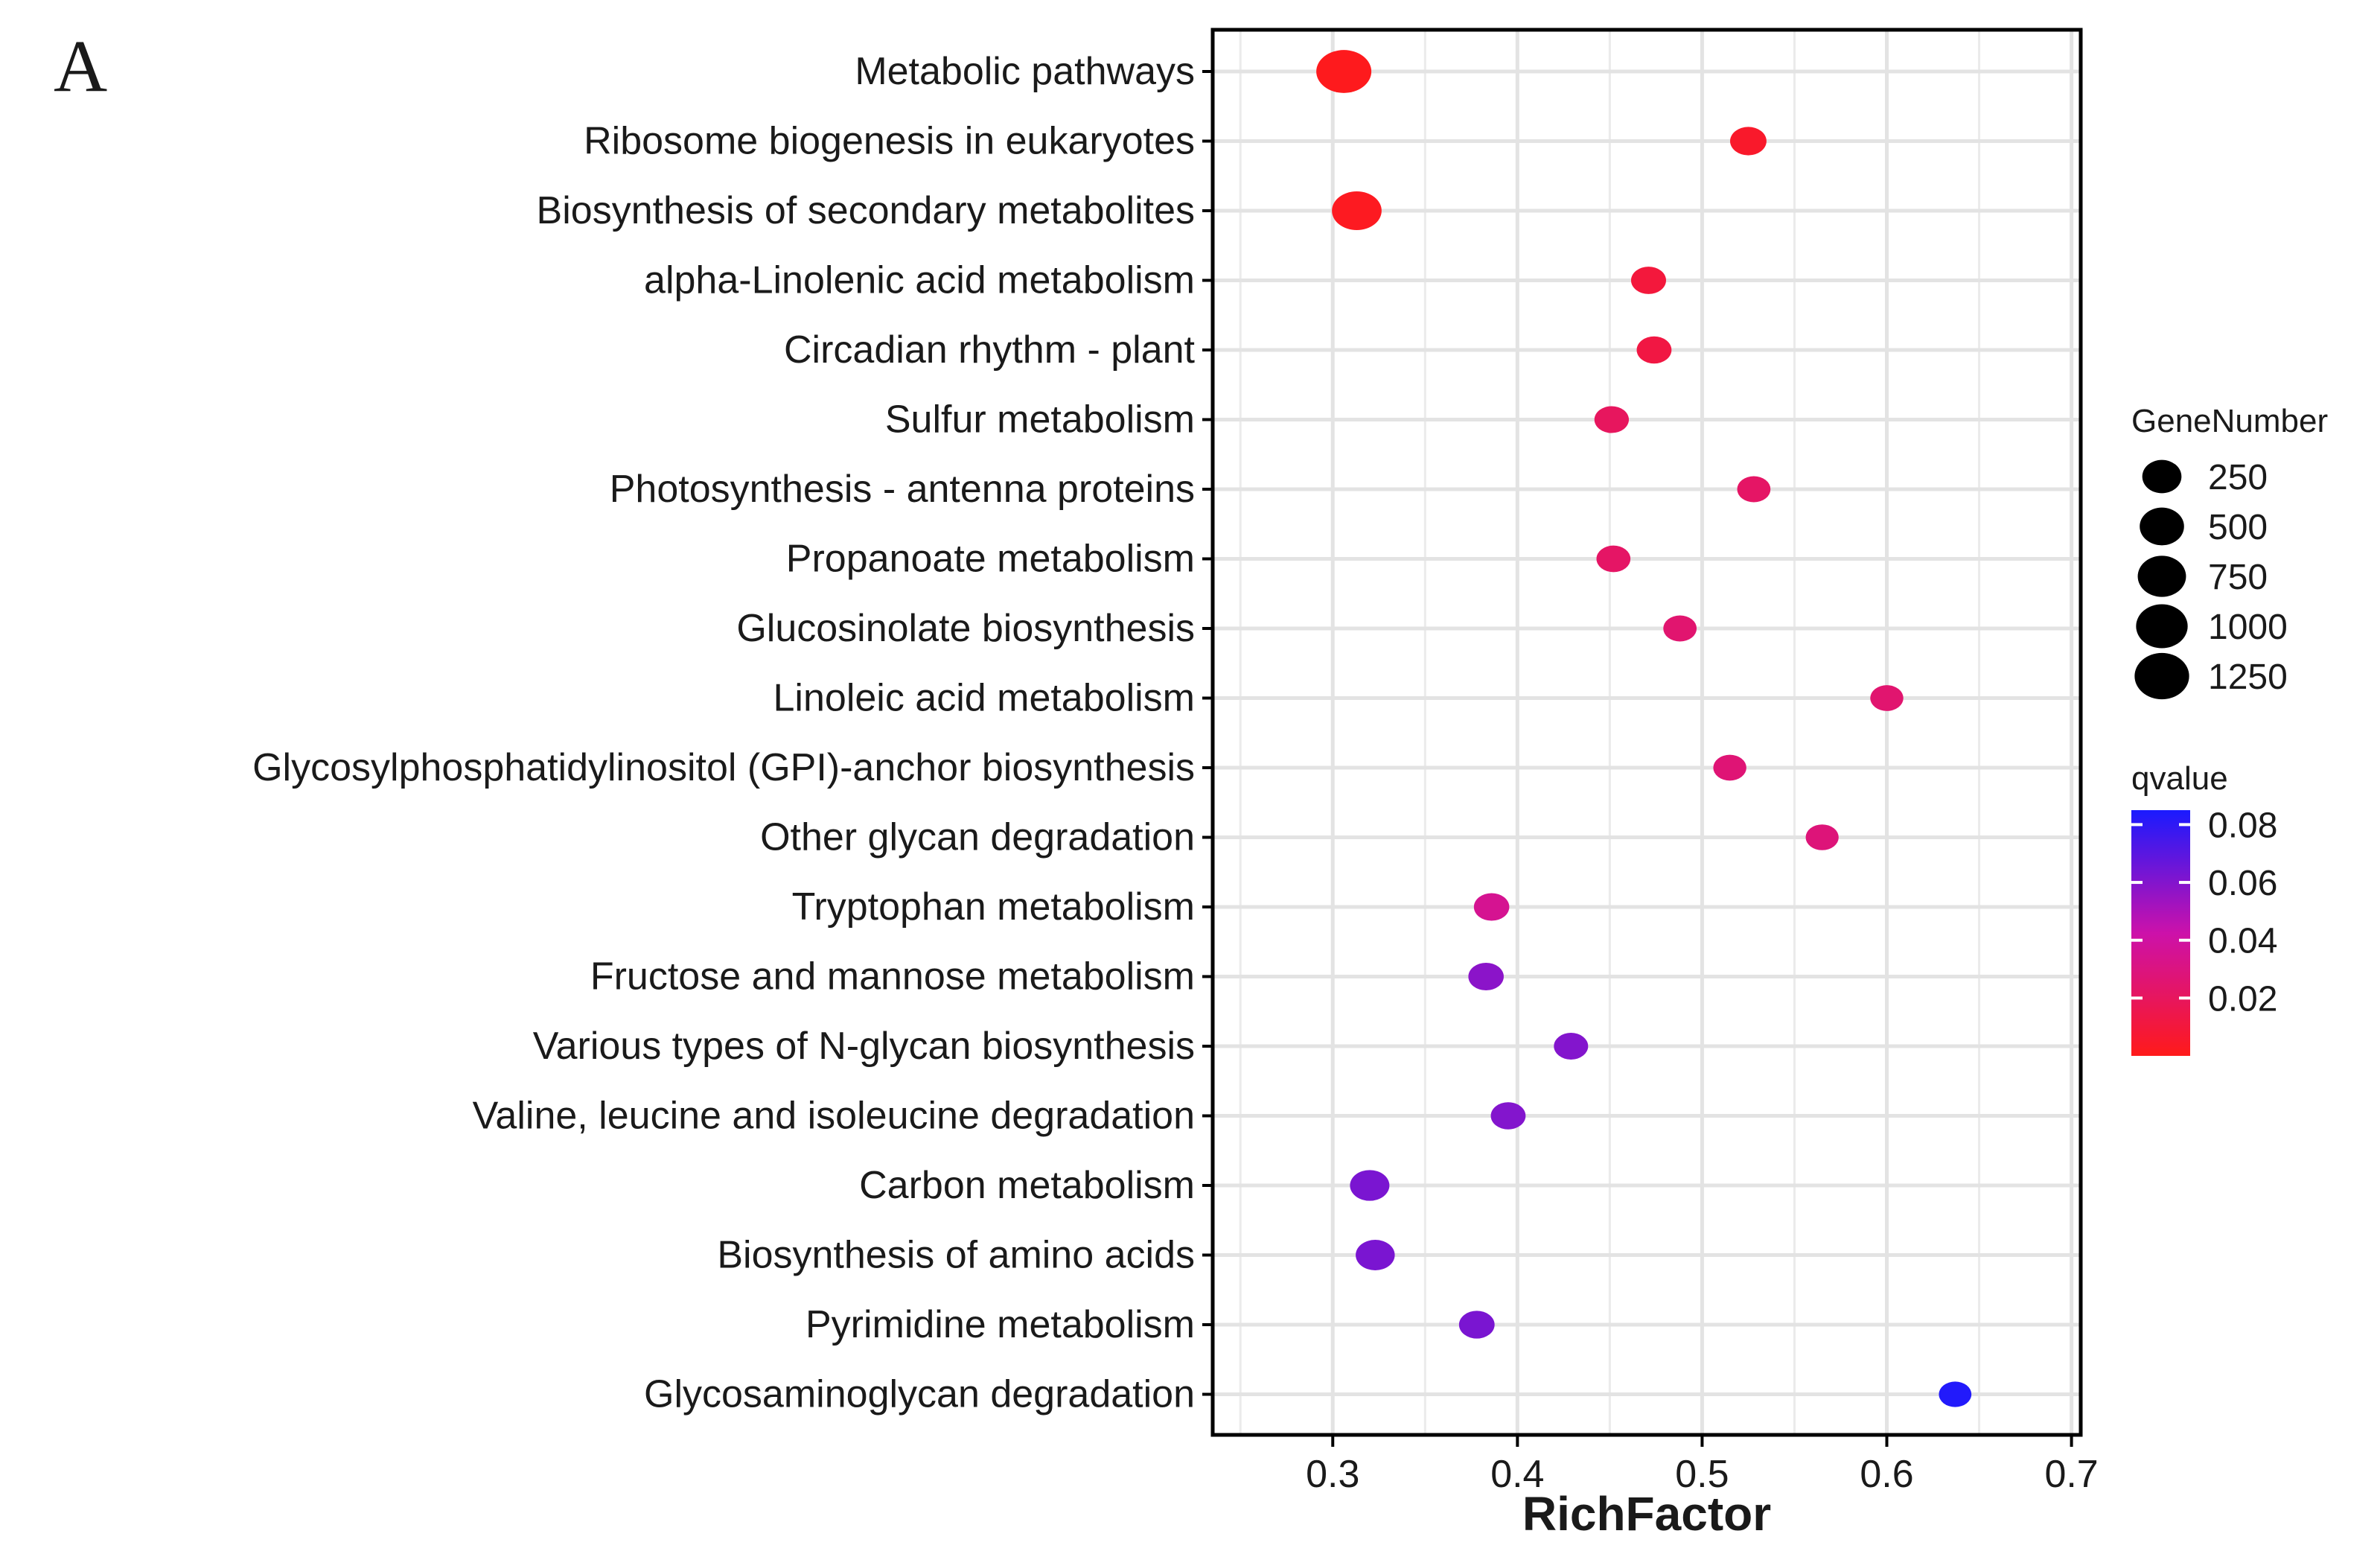 The height and width of the screenshot is (1557, 2380). I want to click on x-axis: 0.3 0.4 0.5 0.6 0.7, so click(1702, 1465).